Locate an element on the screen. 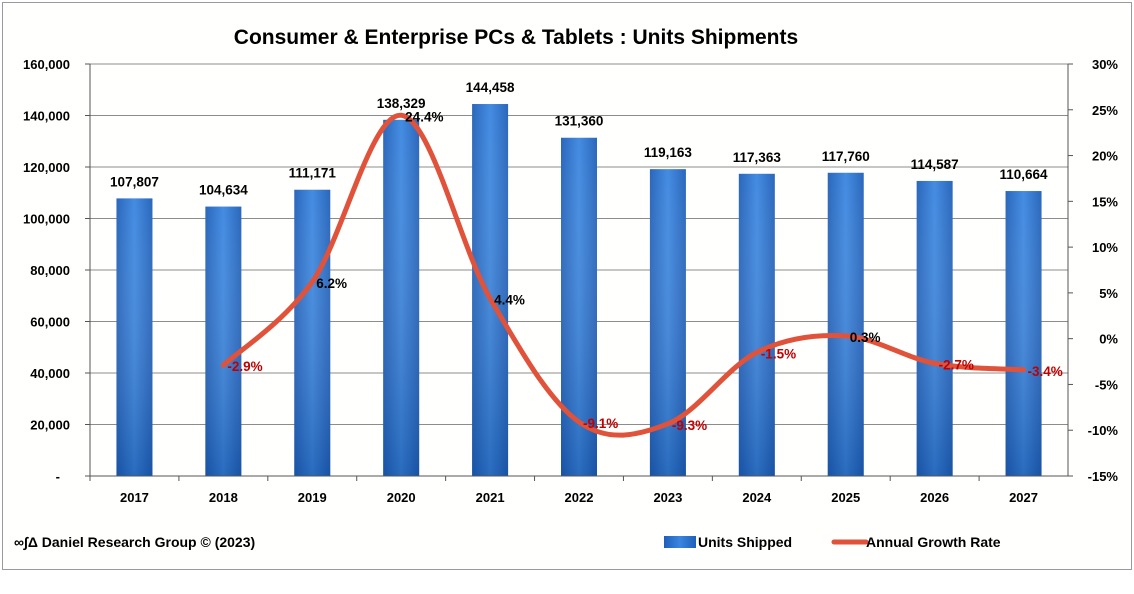 The image size is (1134, 594). growth-rate-label: -9.1% is located at coordinates (600, 423).